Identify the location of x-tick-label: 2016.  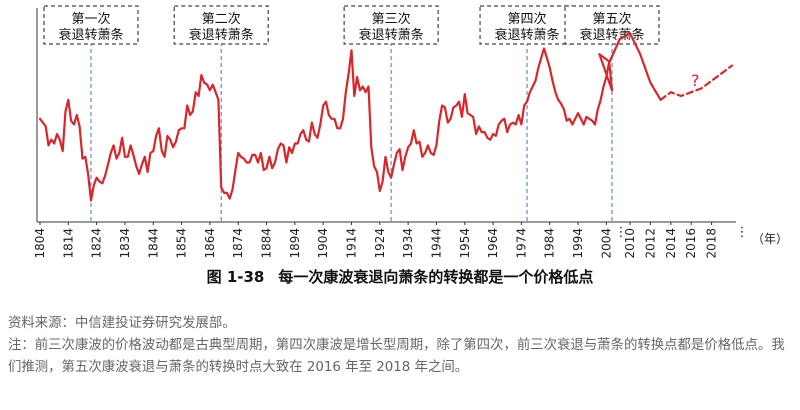
(691, 243).